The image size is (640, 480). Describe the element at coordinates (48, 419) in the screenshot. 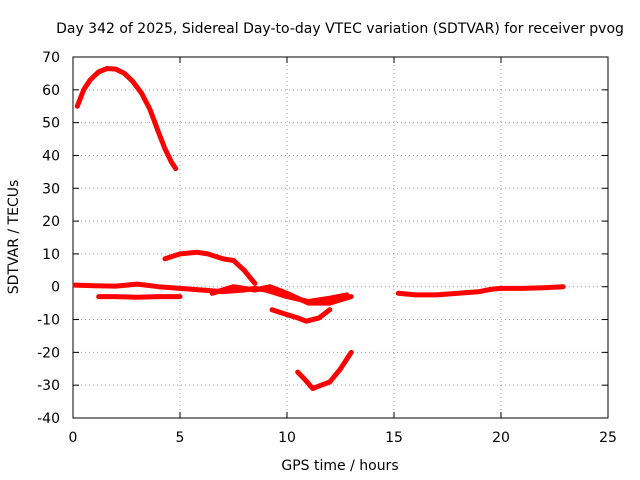

I see `y-tick-label: -40` at that location.